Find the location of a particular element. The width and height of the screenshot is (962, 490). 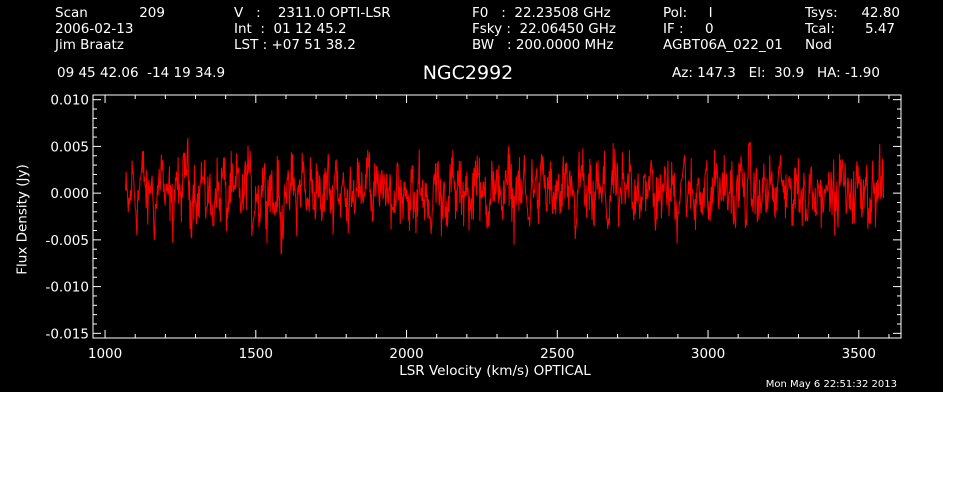

observing-mode: Nod is located at coordinates (818, 45).